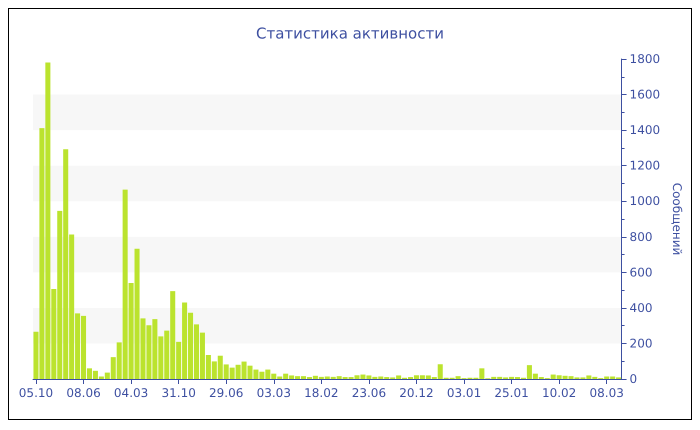 This screenshot has height=430, width=700. What do you see at coordinates (645, 130) in the screenshot?
I see `y-tick-label: 1400` at bounding box center [645, 130].